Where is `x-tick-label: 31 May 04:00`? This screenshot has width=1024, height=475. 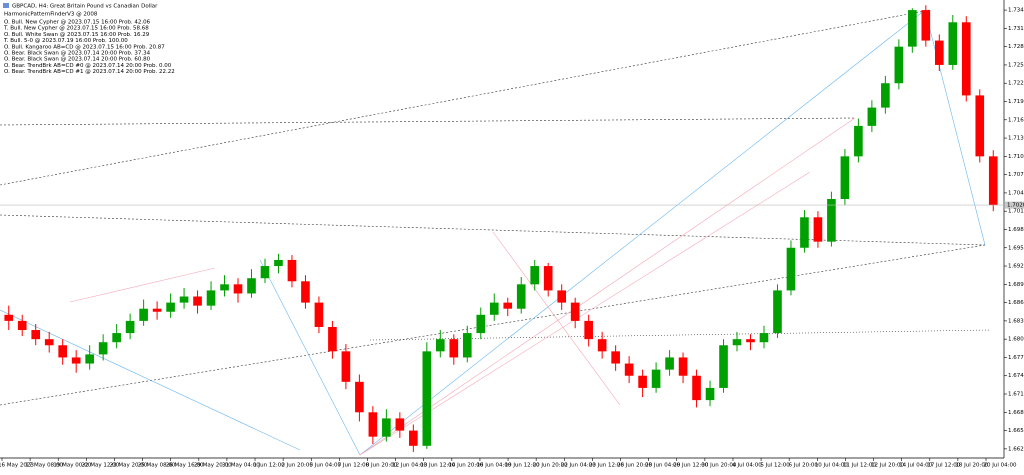 x-tick-label: 31 May 04:00 is located at coordinates (241, 466).